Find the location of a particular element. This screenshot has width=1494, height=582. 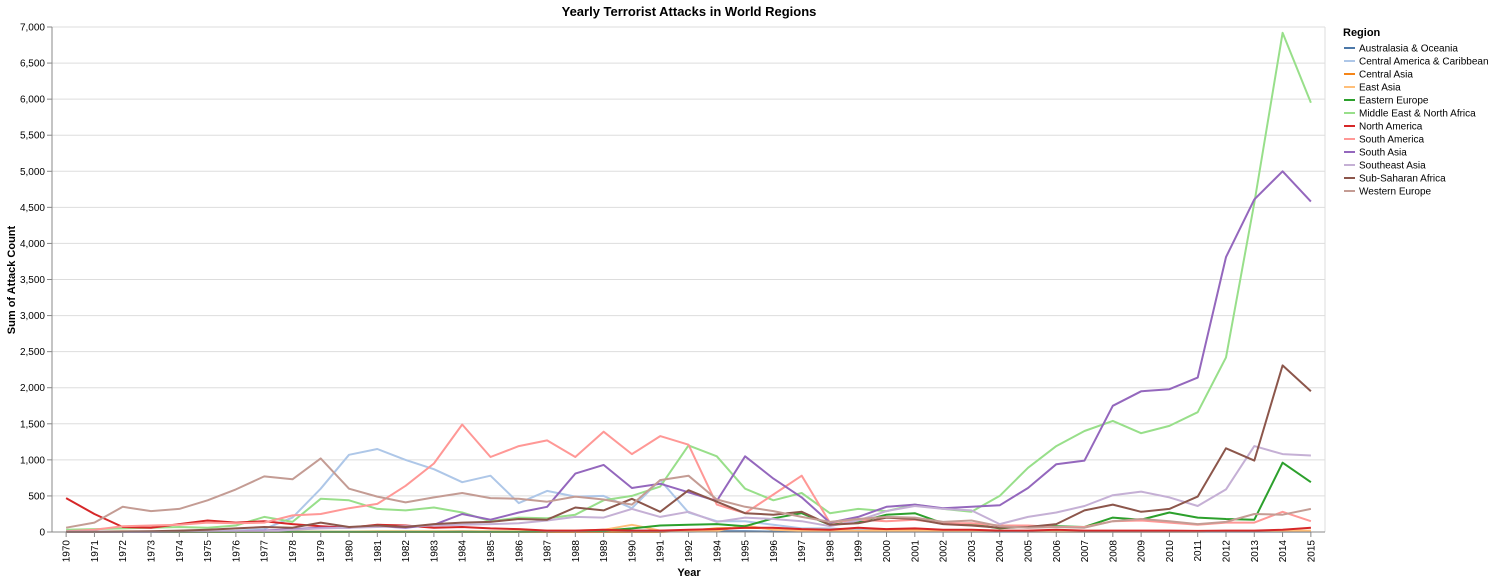

x-tick-label: 1980 is located at coordinates (350, 551).